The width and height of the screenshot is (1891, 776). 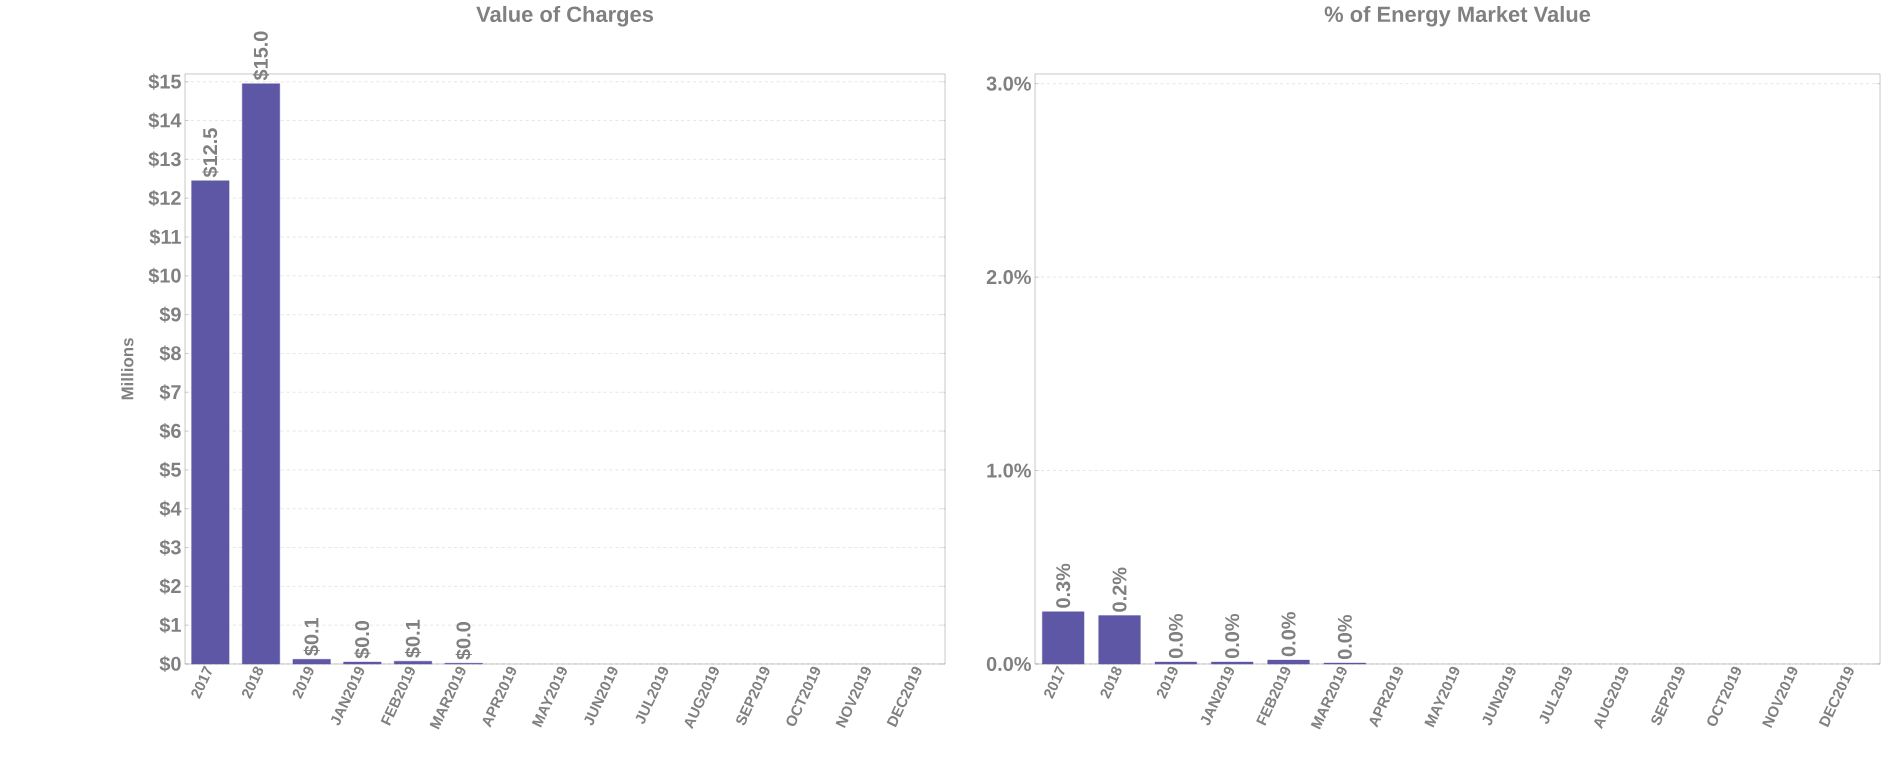 I want to click on y-tick-label: $0, so click(x=170, y=664).